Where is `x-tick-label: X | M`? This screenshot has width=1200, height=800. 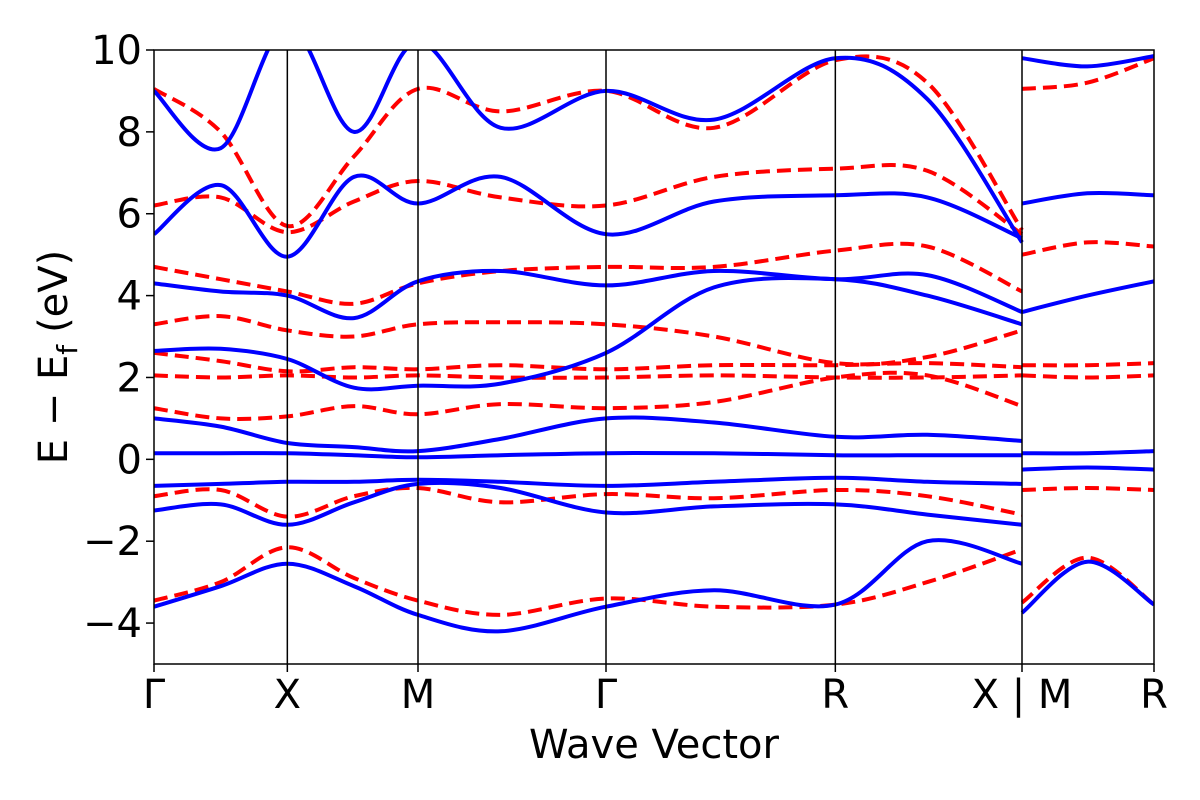 x-tick-label: X | M is located at coordinates (1022, 695).